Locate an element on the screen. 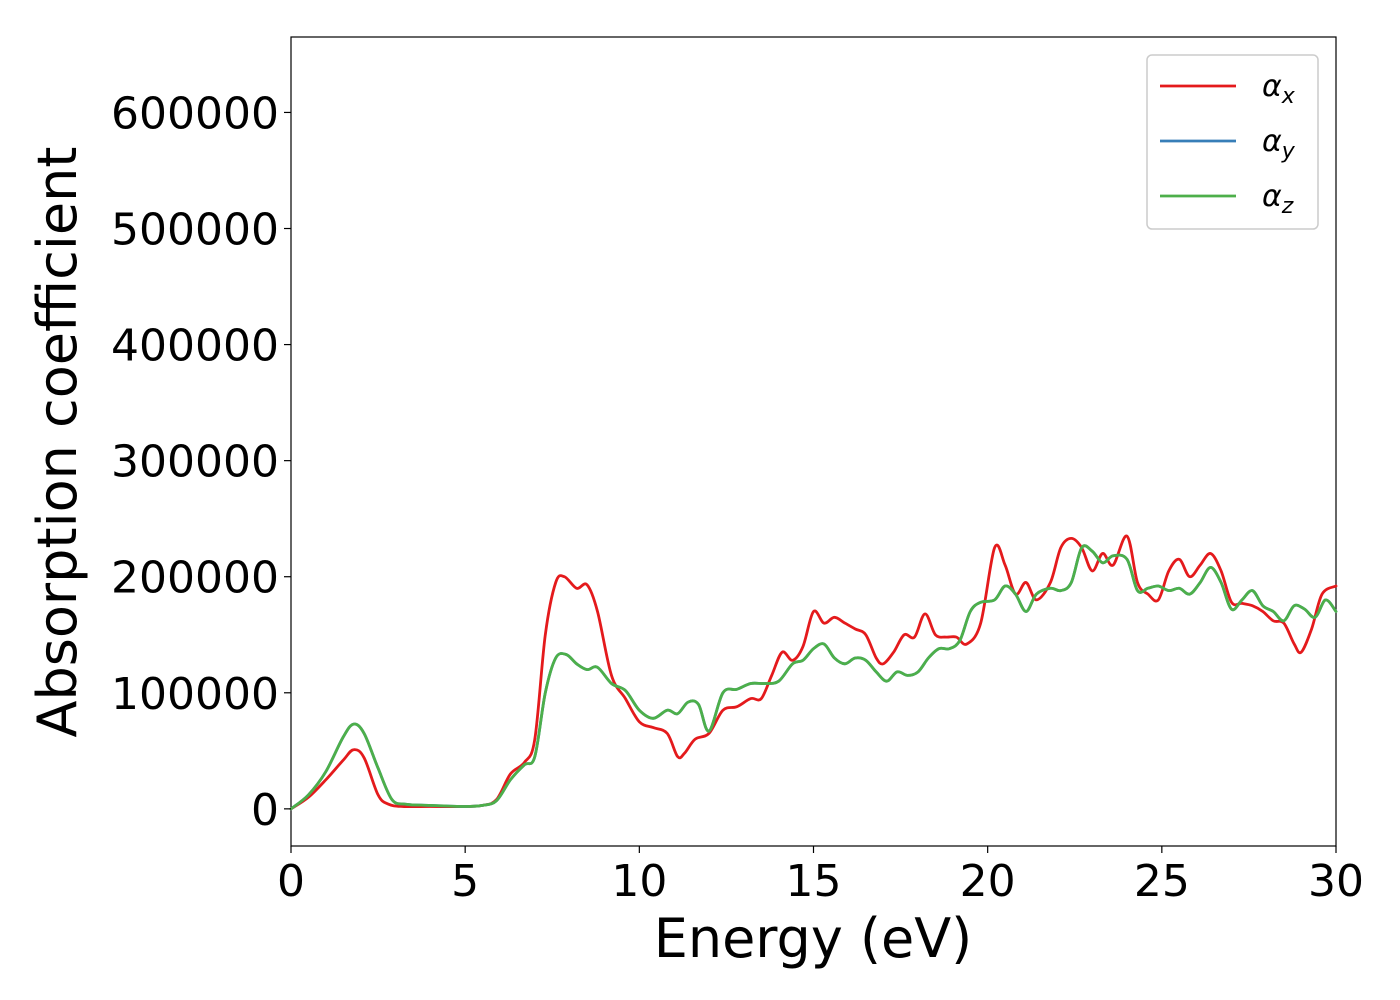 This screenshot has height=1000, width=1400. y-tick-label: 100000 is located at coordinates (195, 694).